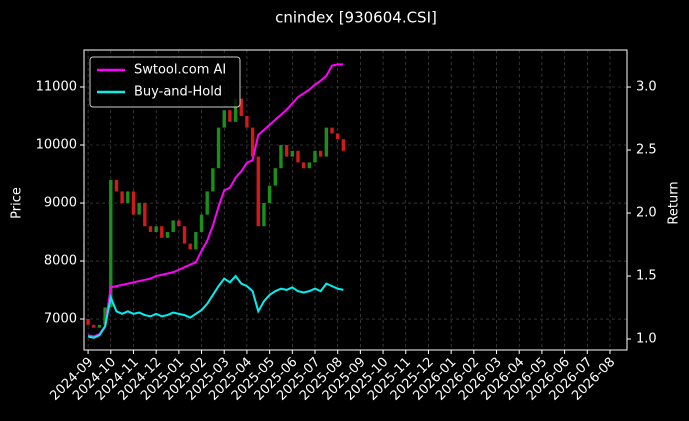  What do you see at coordinates (178, 92) in the screenshot?
I see `legend-label: Buy-and-Hold` at bounding box center [178, 92].